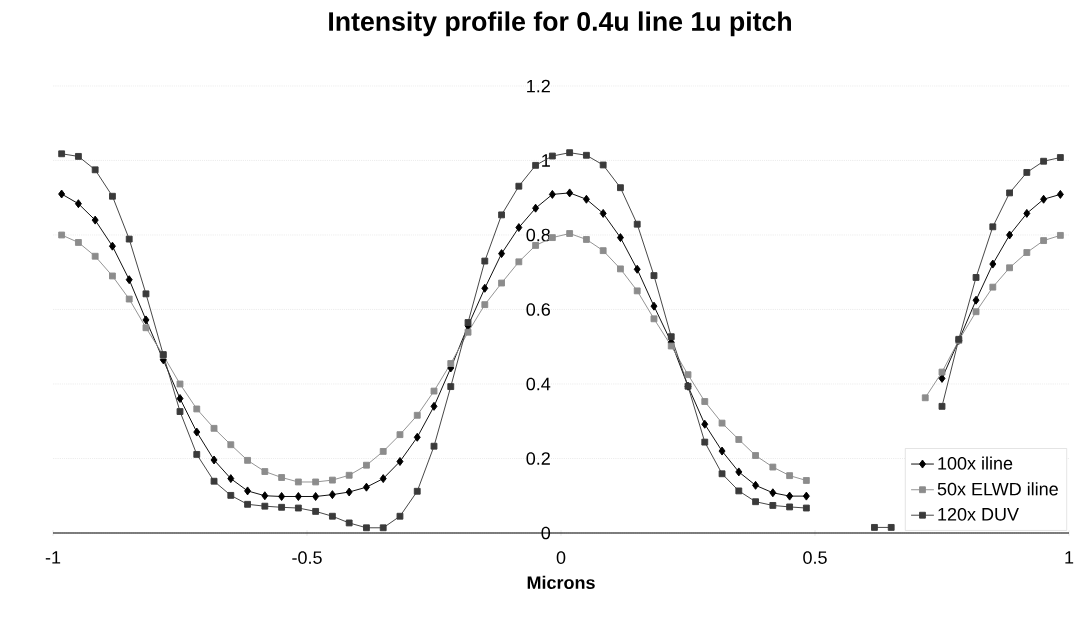  Describe the element at coordinates (561, 557) in the screenshot. I see `x-tick-label: 0` at that location.